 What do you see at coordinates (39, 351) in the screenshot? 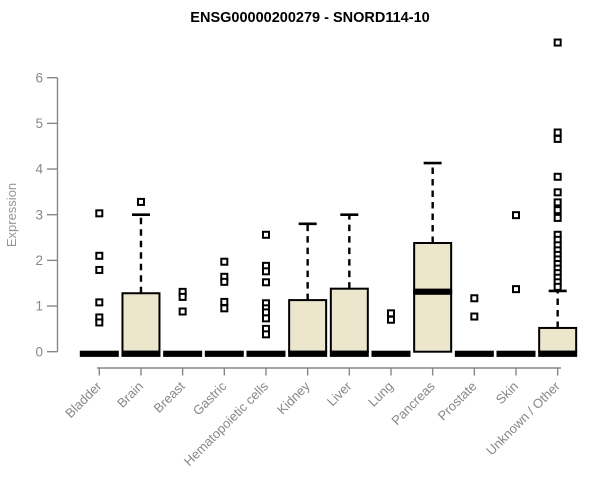
I see `y-tick-label: 0` at bounding box center [39, 351].